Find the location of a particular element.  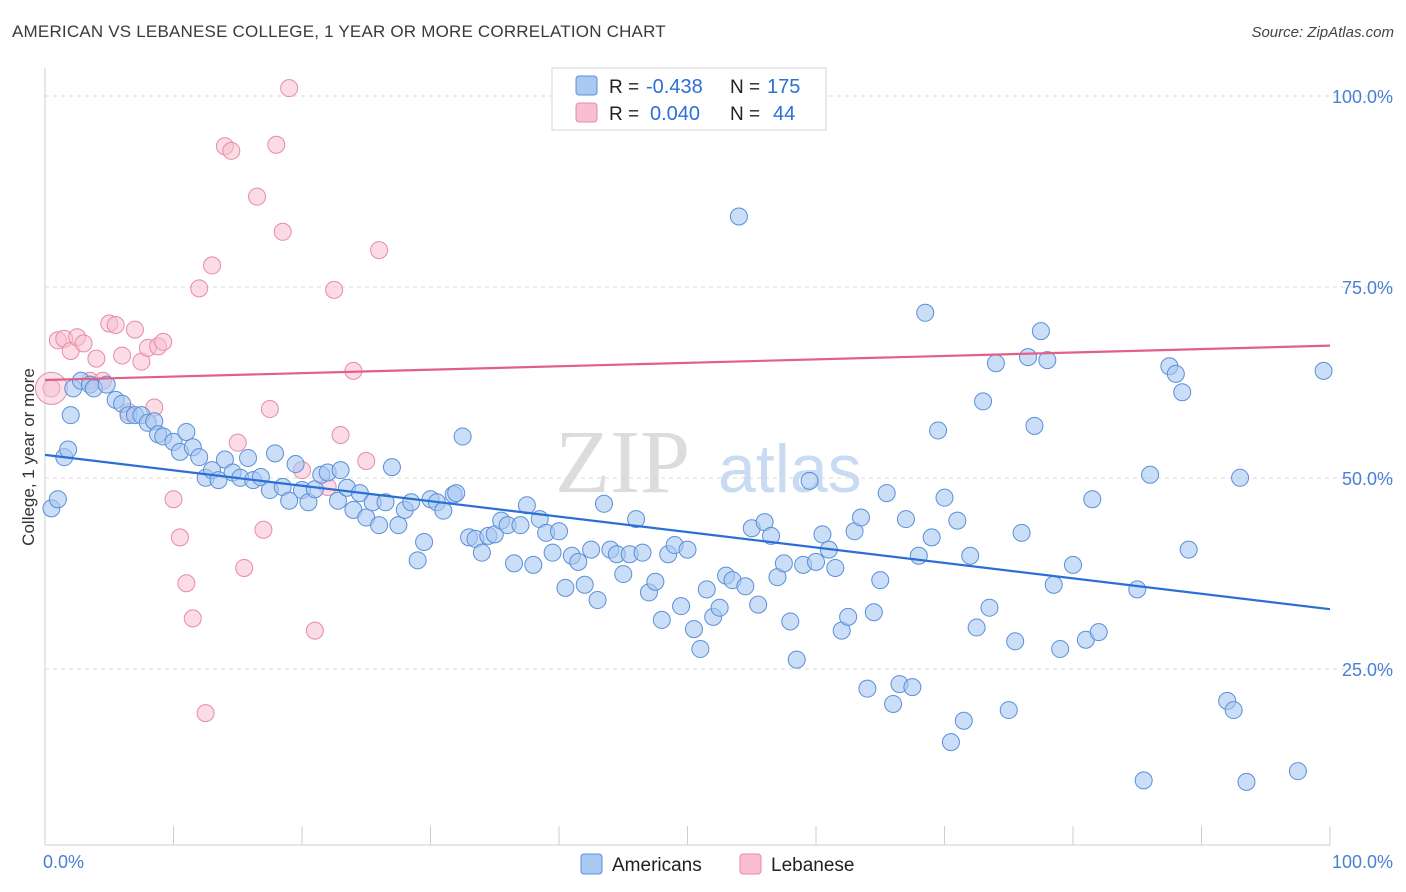

stats-legend: R = -0.438 N = 175 R = 0.040 N = 44 is located at coordinates (689, 99).